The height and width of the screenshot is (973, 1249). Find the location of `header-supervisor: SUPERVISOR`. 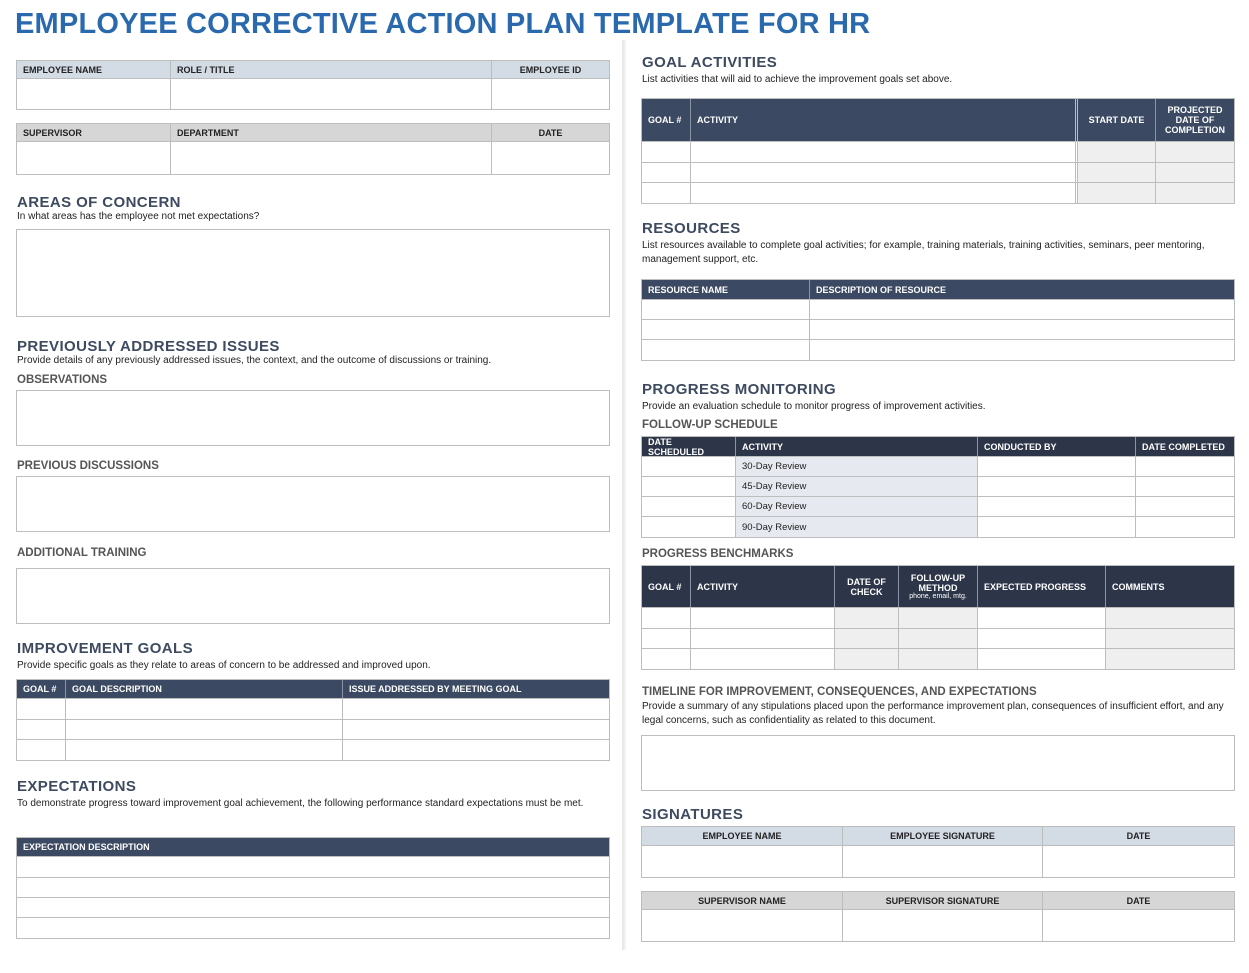

header-supervisor: SUPERVISOR is located at coordinates (94, 132).